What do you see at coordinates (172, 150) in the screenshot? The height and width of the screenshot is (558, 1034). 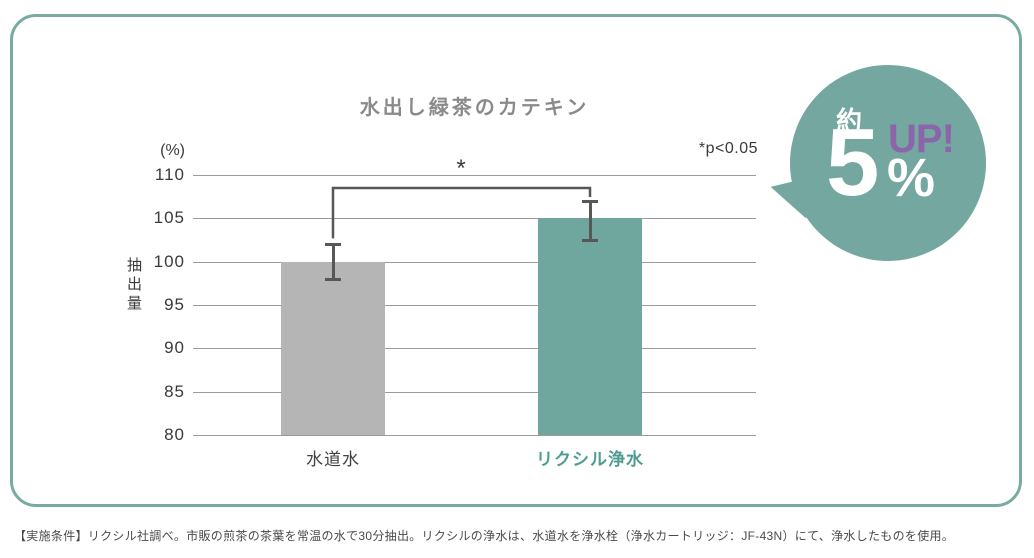 I see `y-axis-unit: (%)` at bounding box center [172, 150].